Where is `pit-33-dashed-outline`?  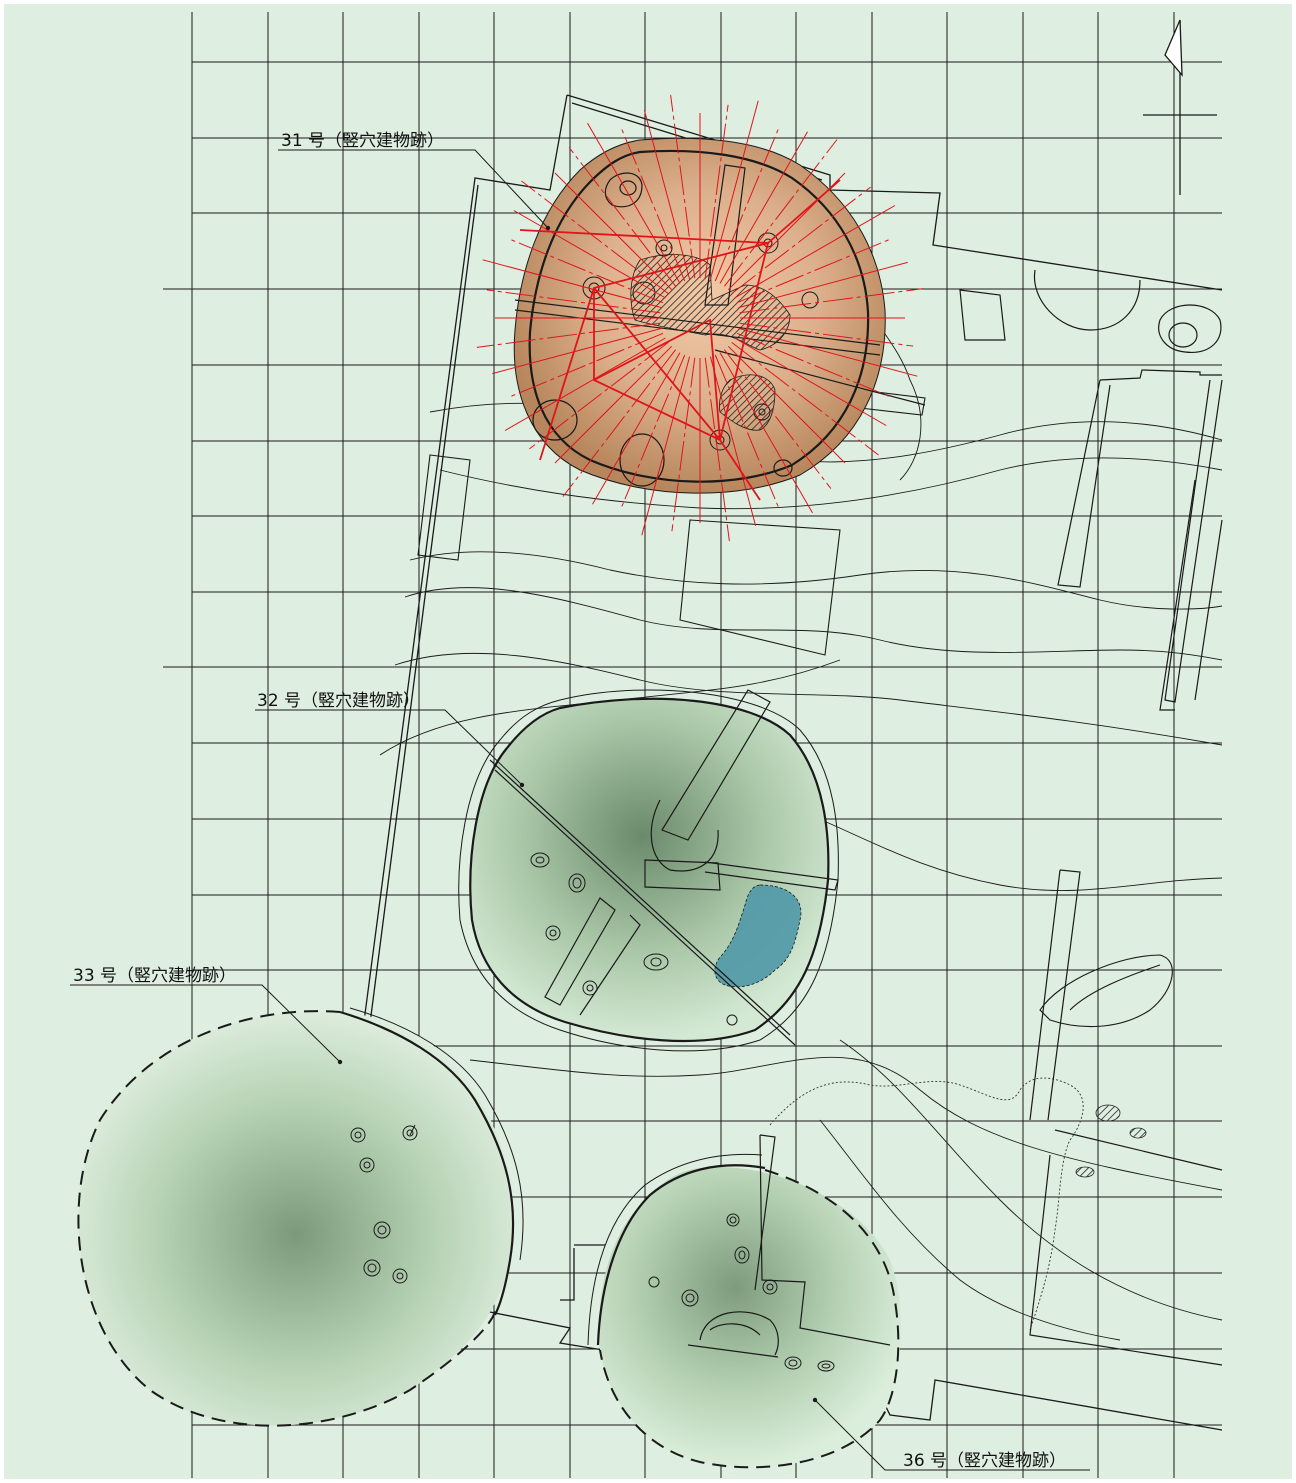 pit-33-dashed-outline is located at coordinates (286, 1218).